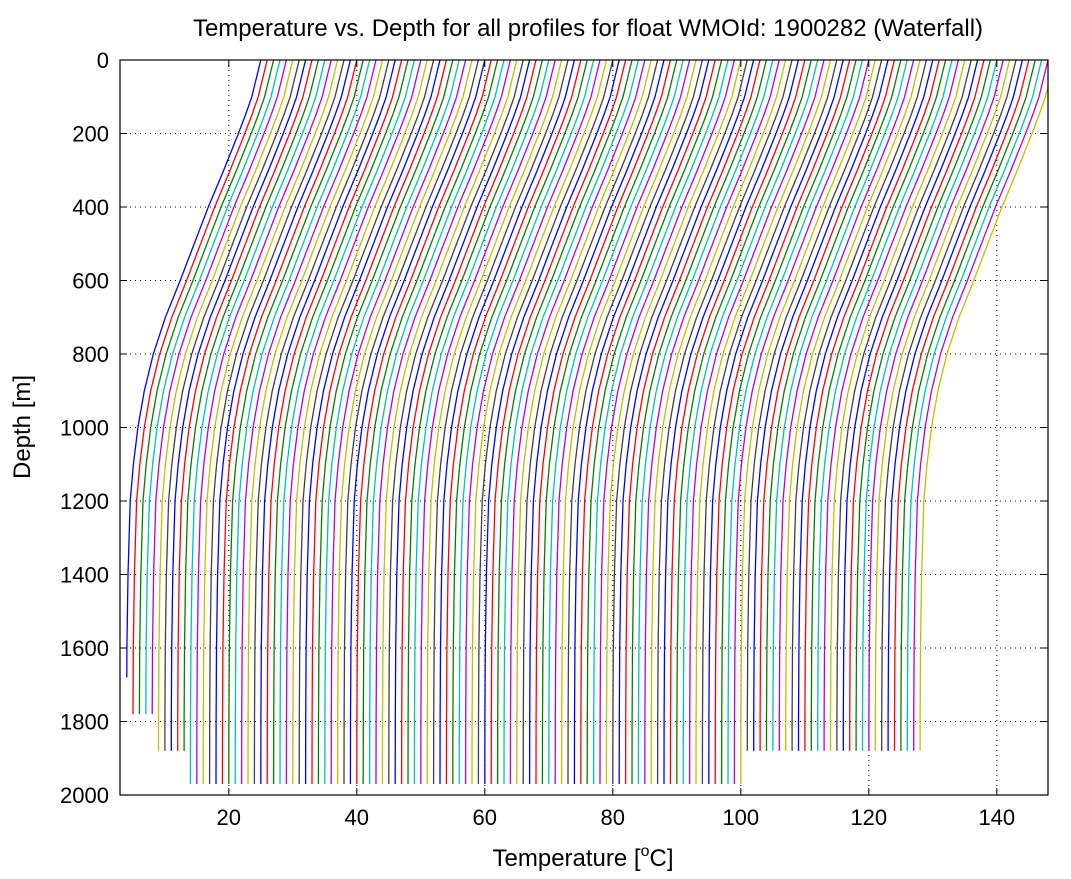  I want to click on x-axis-label-text: Temperature [, so click(567, 858).